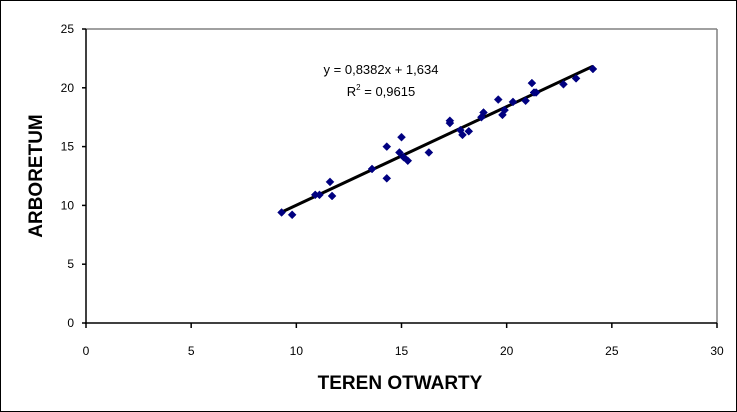 This screenshot has height=412, width=737. I want to click on y-tick-label: 10, so click(68, 205).